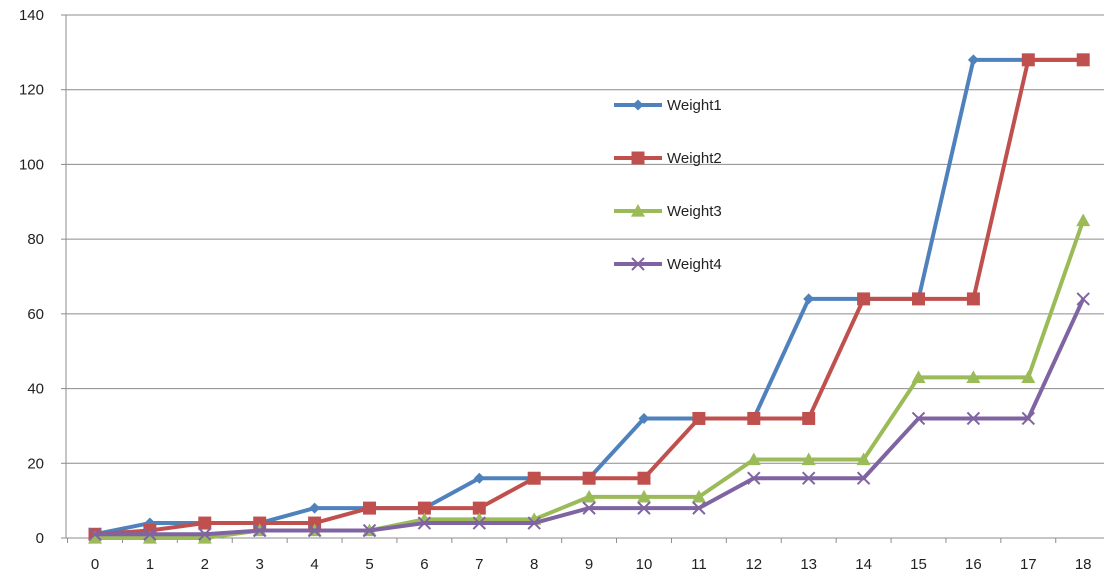 Image resolution: width=1104 pixels, height=576 pixels. Describe the element at coordinates (973, 564) in the screenshot. I see `x-tick-label: 16` at that location.